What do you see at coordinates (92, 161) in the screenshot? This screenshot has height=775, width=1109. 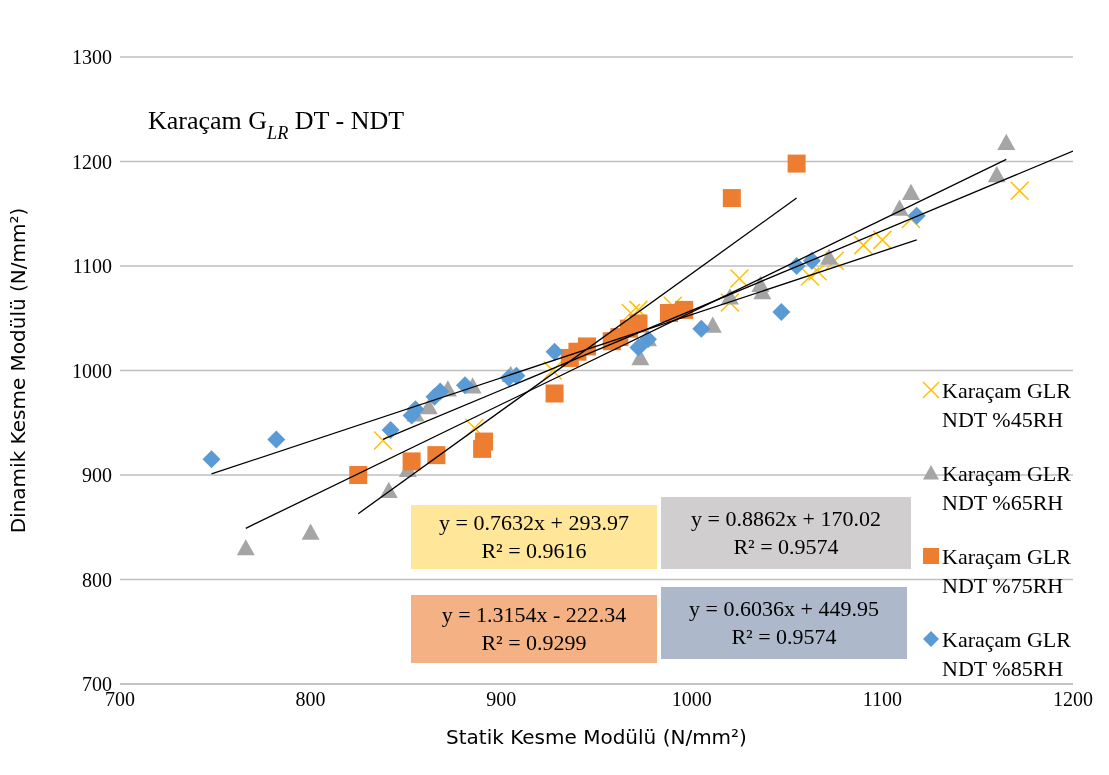 I see `y-tick-label: 1200` at bounding box center [92, 161].